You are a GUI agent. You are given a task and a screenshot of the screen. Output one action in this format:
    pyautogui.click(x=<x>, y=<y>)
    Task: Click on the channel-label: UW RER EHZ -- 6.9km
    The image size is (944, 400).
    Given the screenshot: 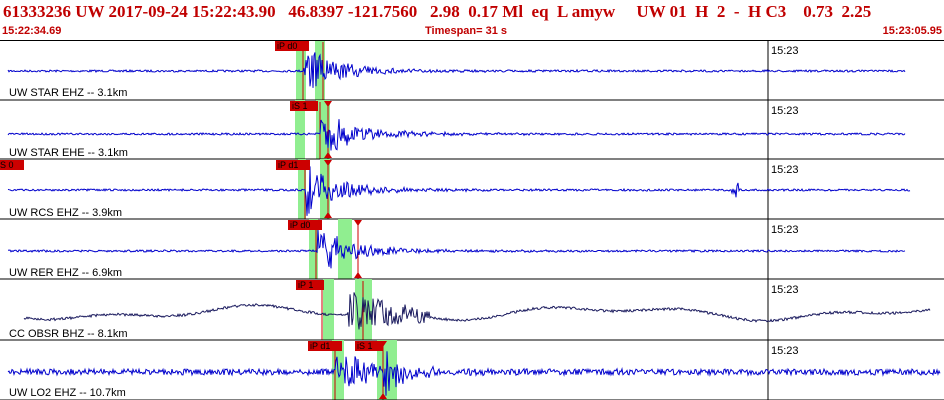 What is the action you would take?
    pyautogui.click(x=65, y=273)
    